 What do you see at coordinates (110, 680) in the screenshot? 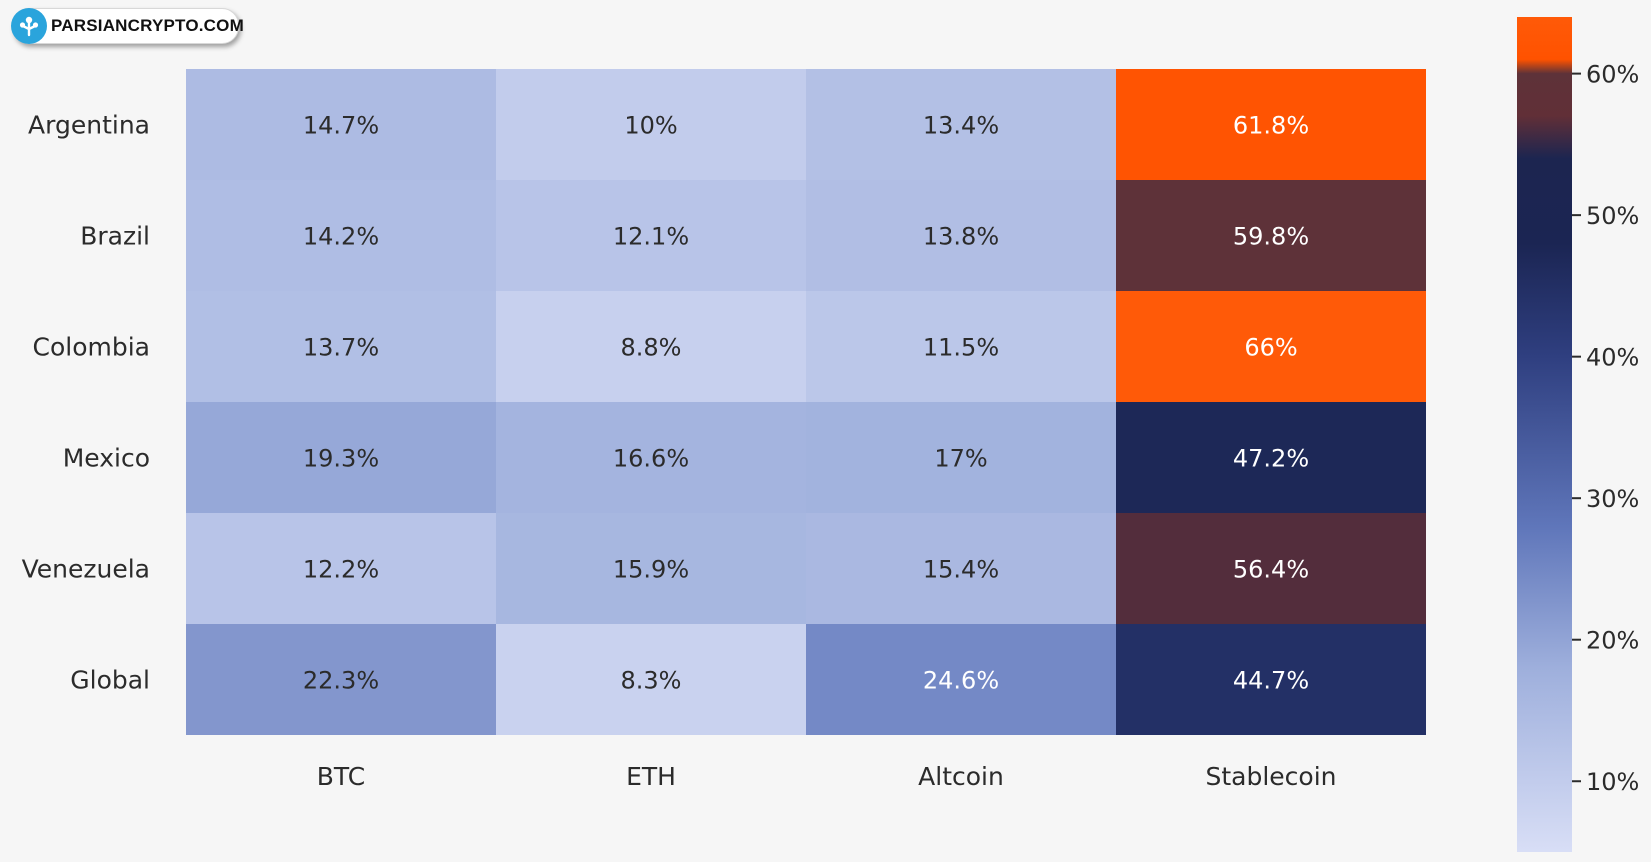
I see `row-label: Global` at bounding box center [110, 680].